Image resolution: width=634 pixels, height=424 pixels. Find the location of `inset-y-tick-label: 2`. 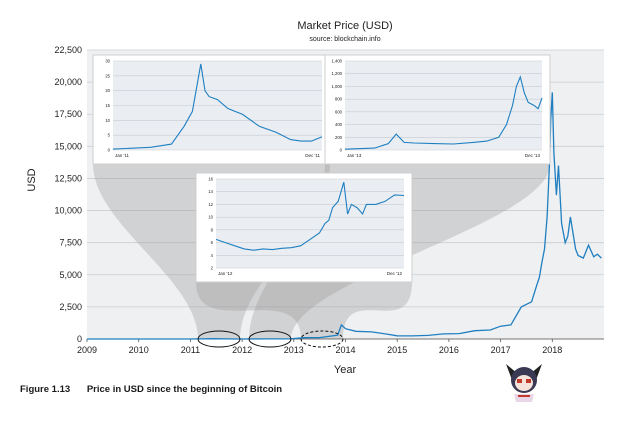

inset-y-tick-label: 2 is located at coordinates (212, 268).